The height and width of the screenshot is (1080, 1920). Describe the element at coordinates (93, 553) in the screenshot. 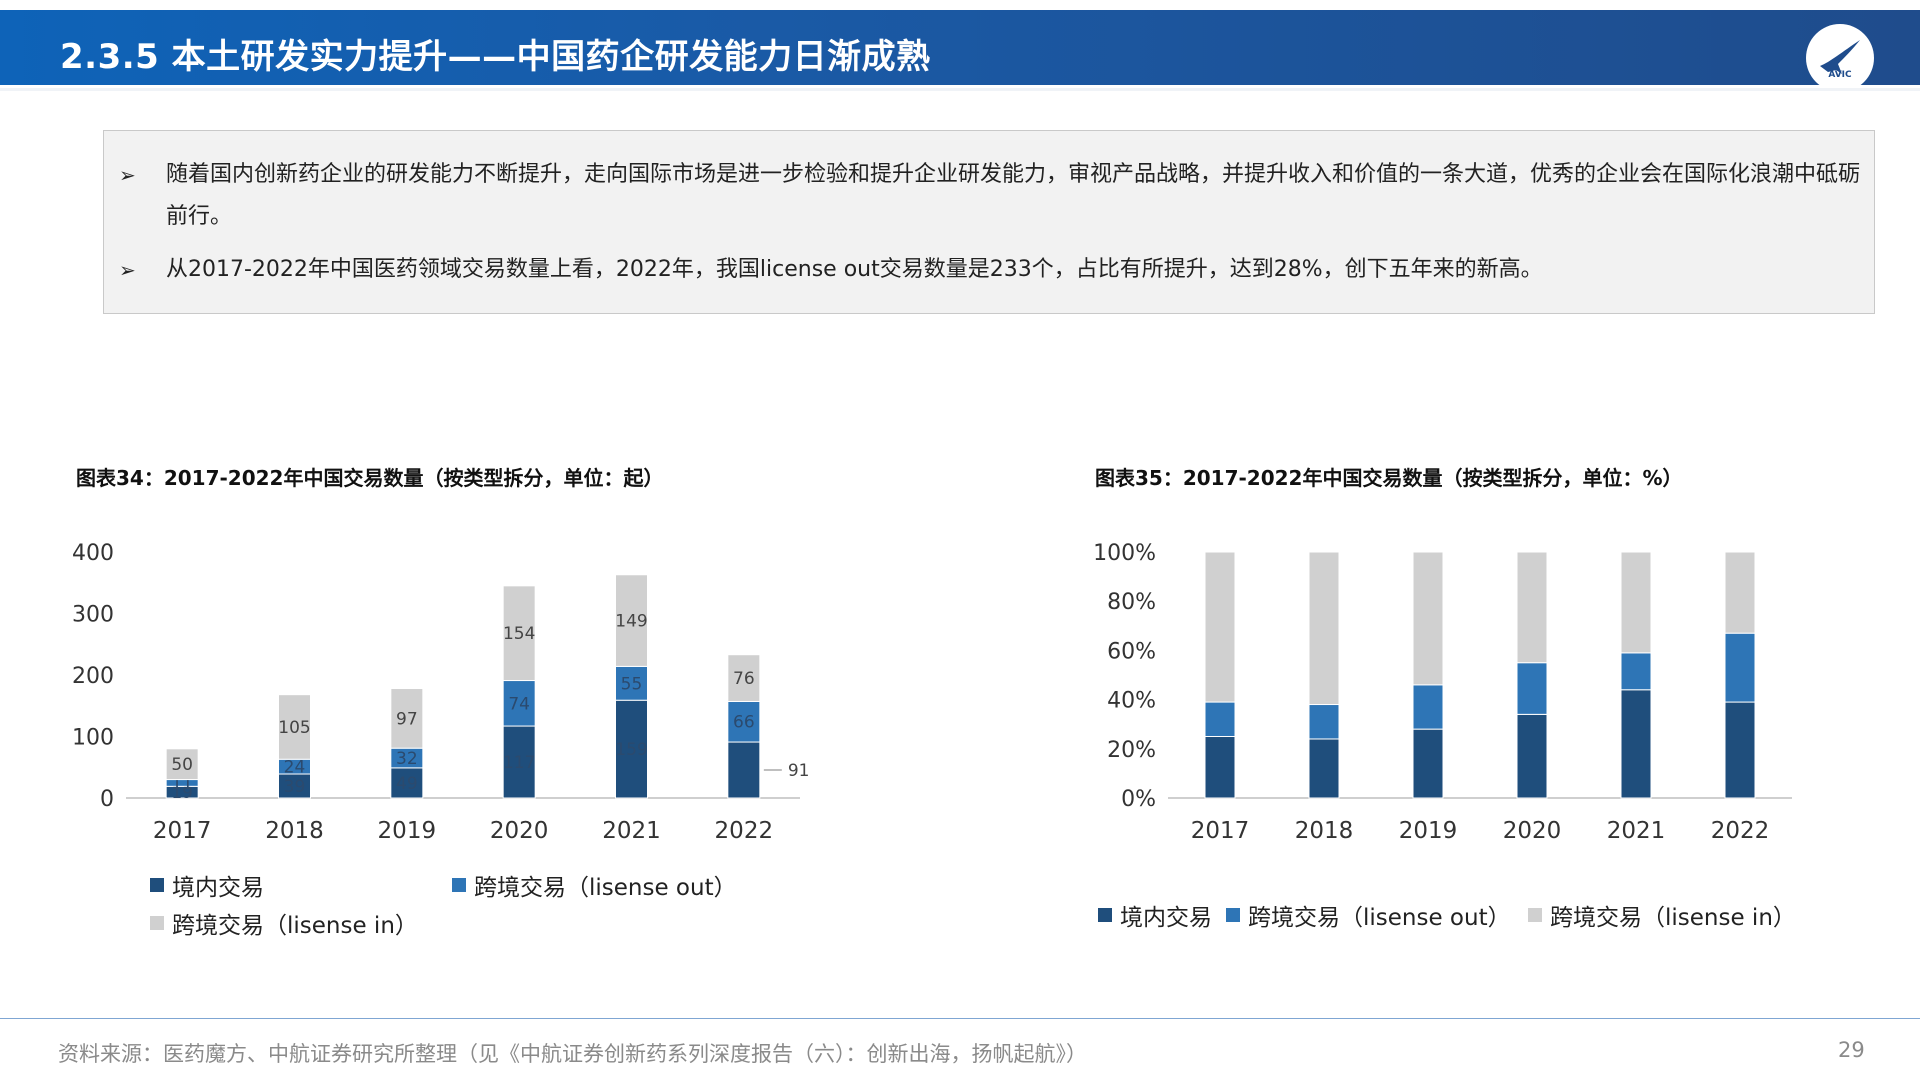

I see `y-tick-label: 400` at that location.